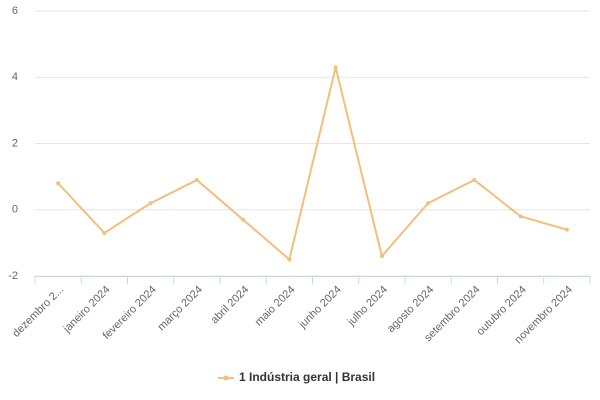 The width and height of the screenshot is (600, 400). Describe the element at coordinates (230, 305) in the screenshot. I see `x-tick-label: abril 2024` at that location.